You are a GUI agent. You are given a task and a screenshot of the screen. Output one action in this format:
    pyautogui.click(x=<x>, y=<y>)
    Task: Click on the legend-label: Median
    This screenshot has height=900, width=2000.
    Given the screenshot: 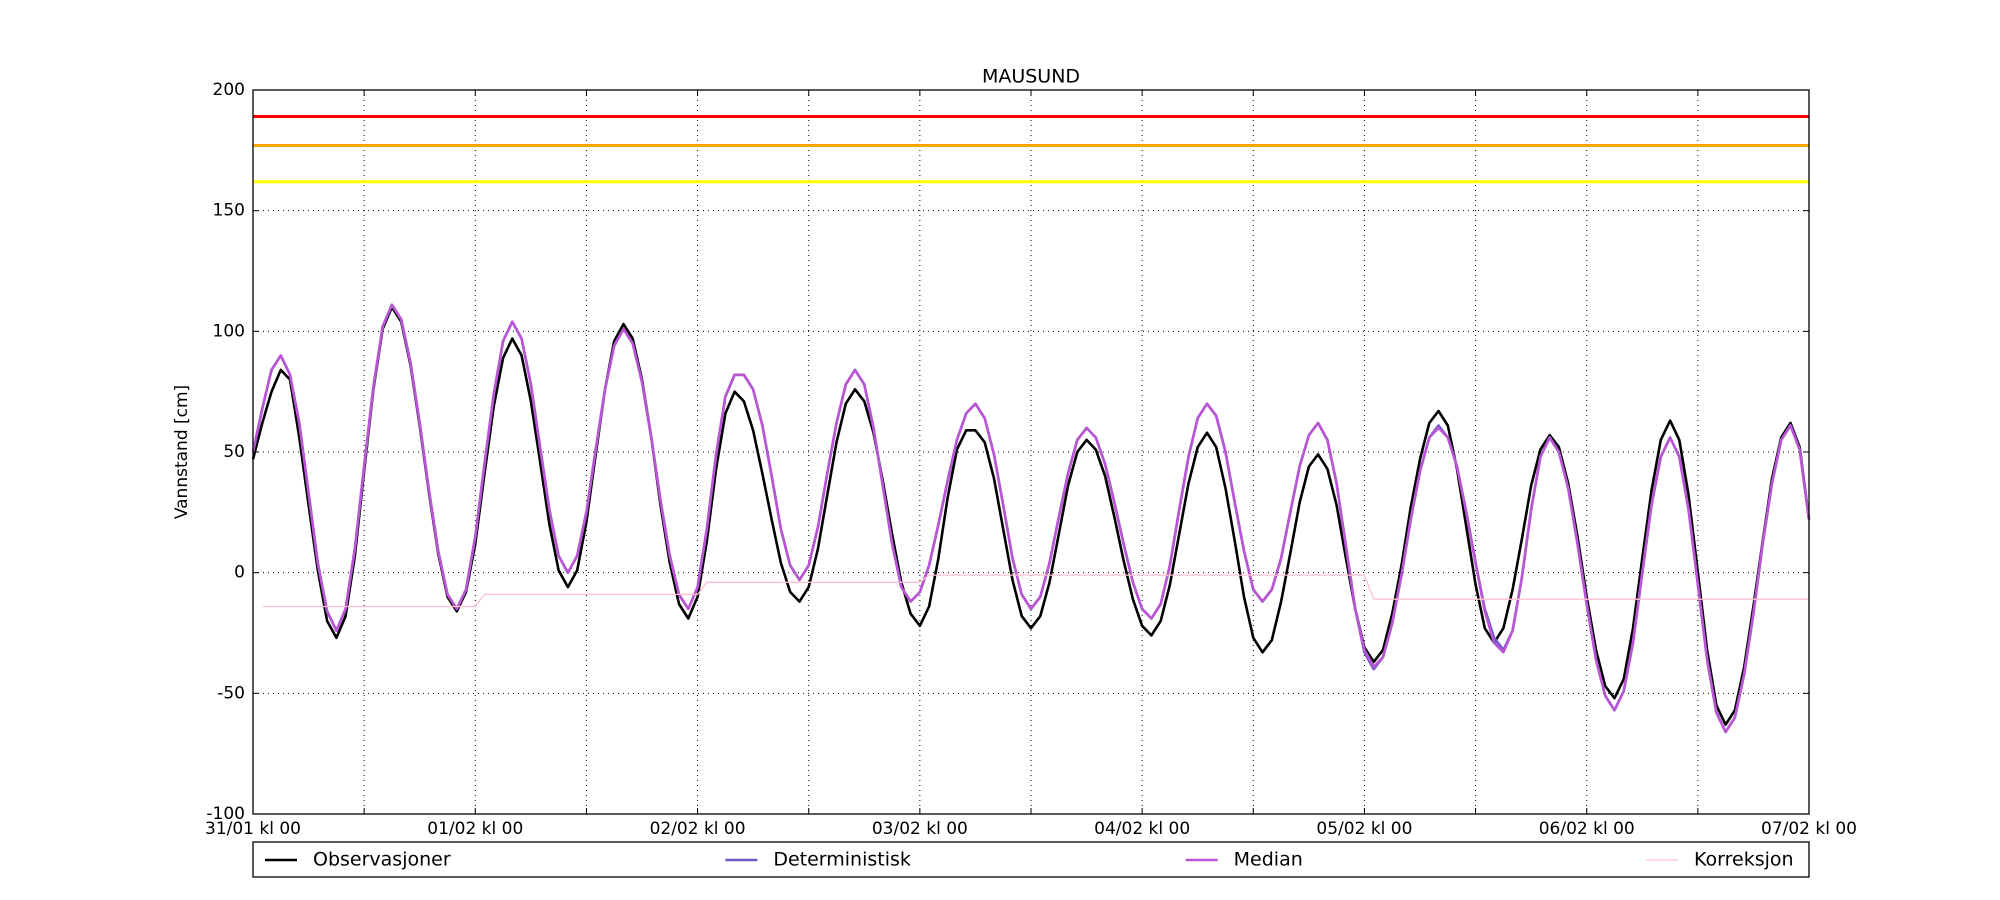 What is the action you would take?
    pyautogui.click(x=1268, y=860)
    